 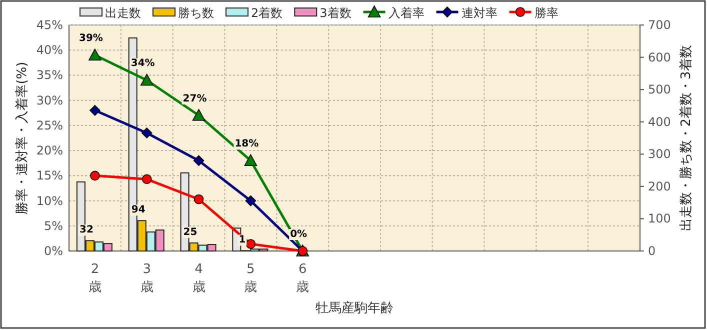 I want to click on x-tick-label: 5 歳, so click(x=251, y=278).